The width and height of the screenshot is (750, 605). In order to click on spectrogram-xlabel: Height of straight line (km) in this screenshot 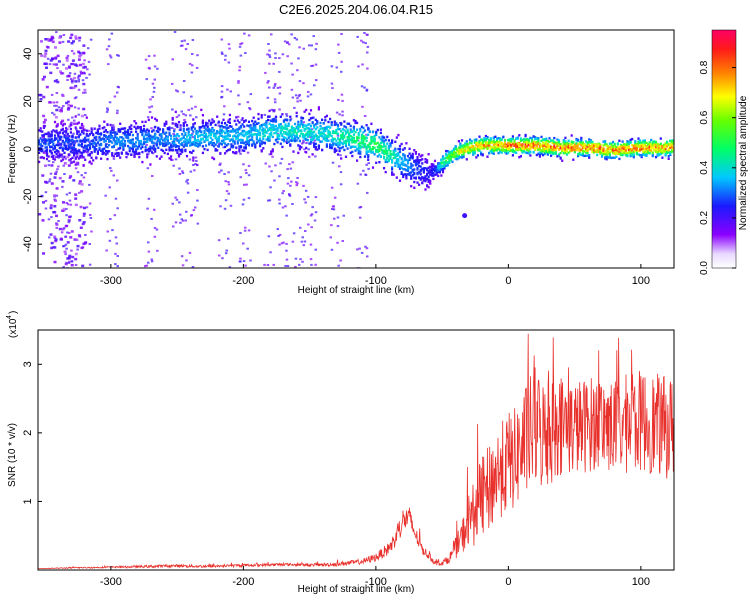, I will do `click(356, 290)`.